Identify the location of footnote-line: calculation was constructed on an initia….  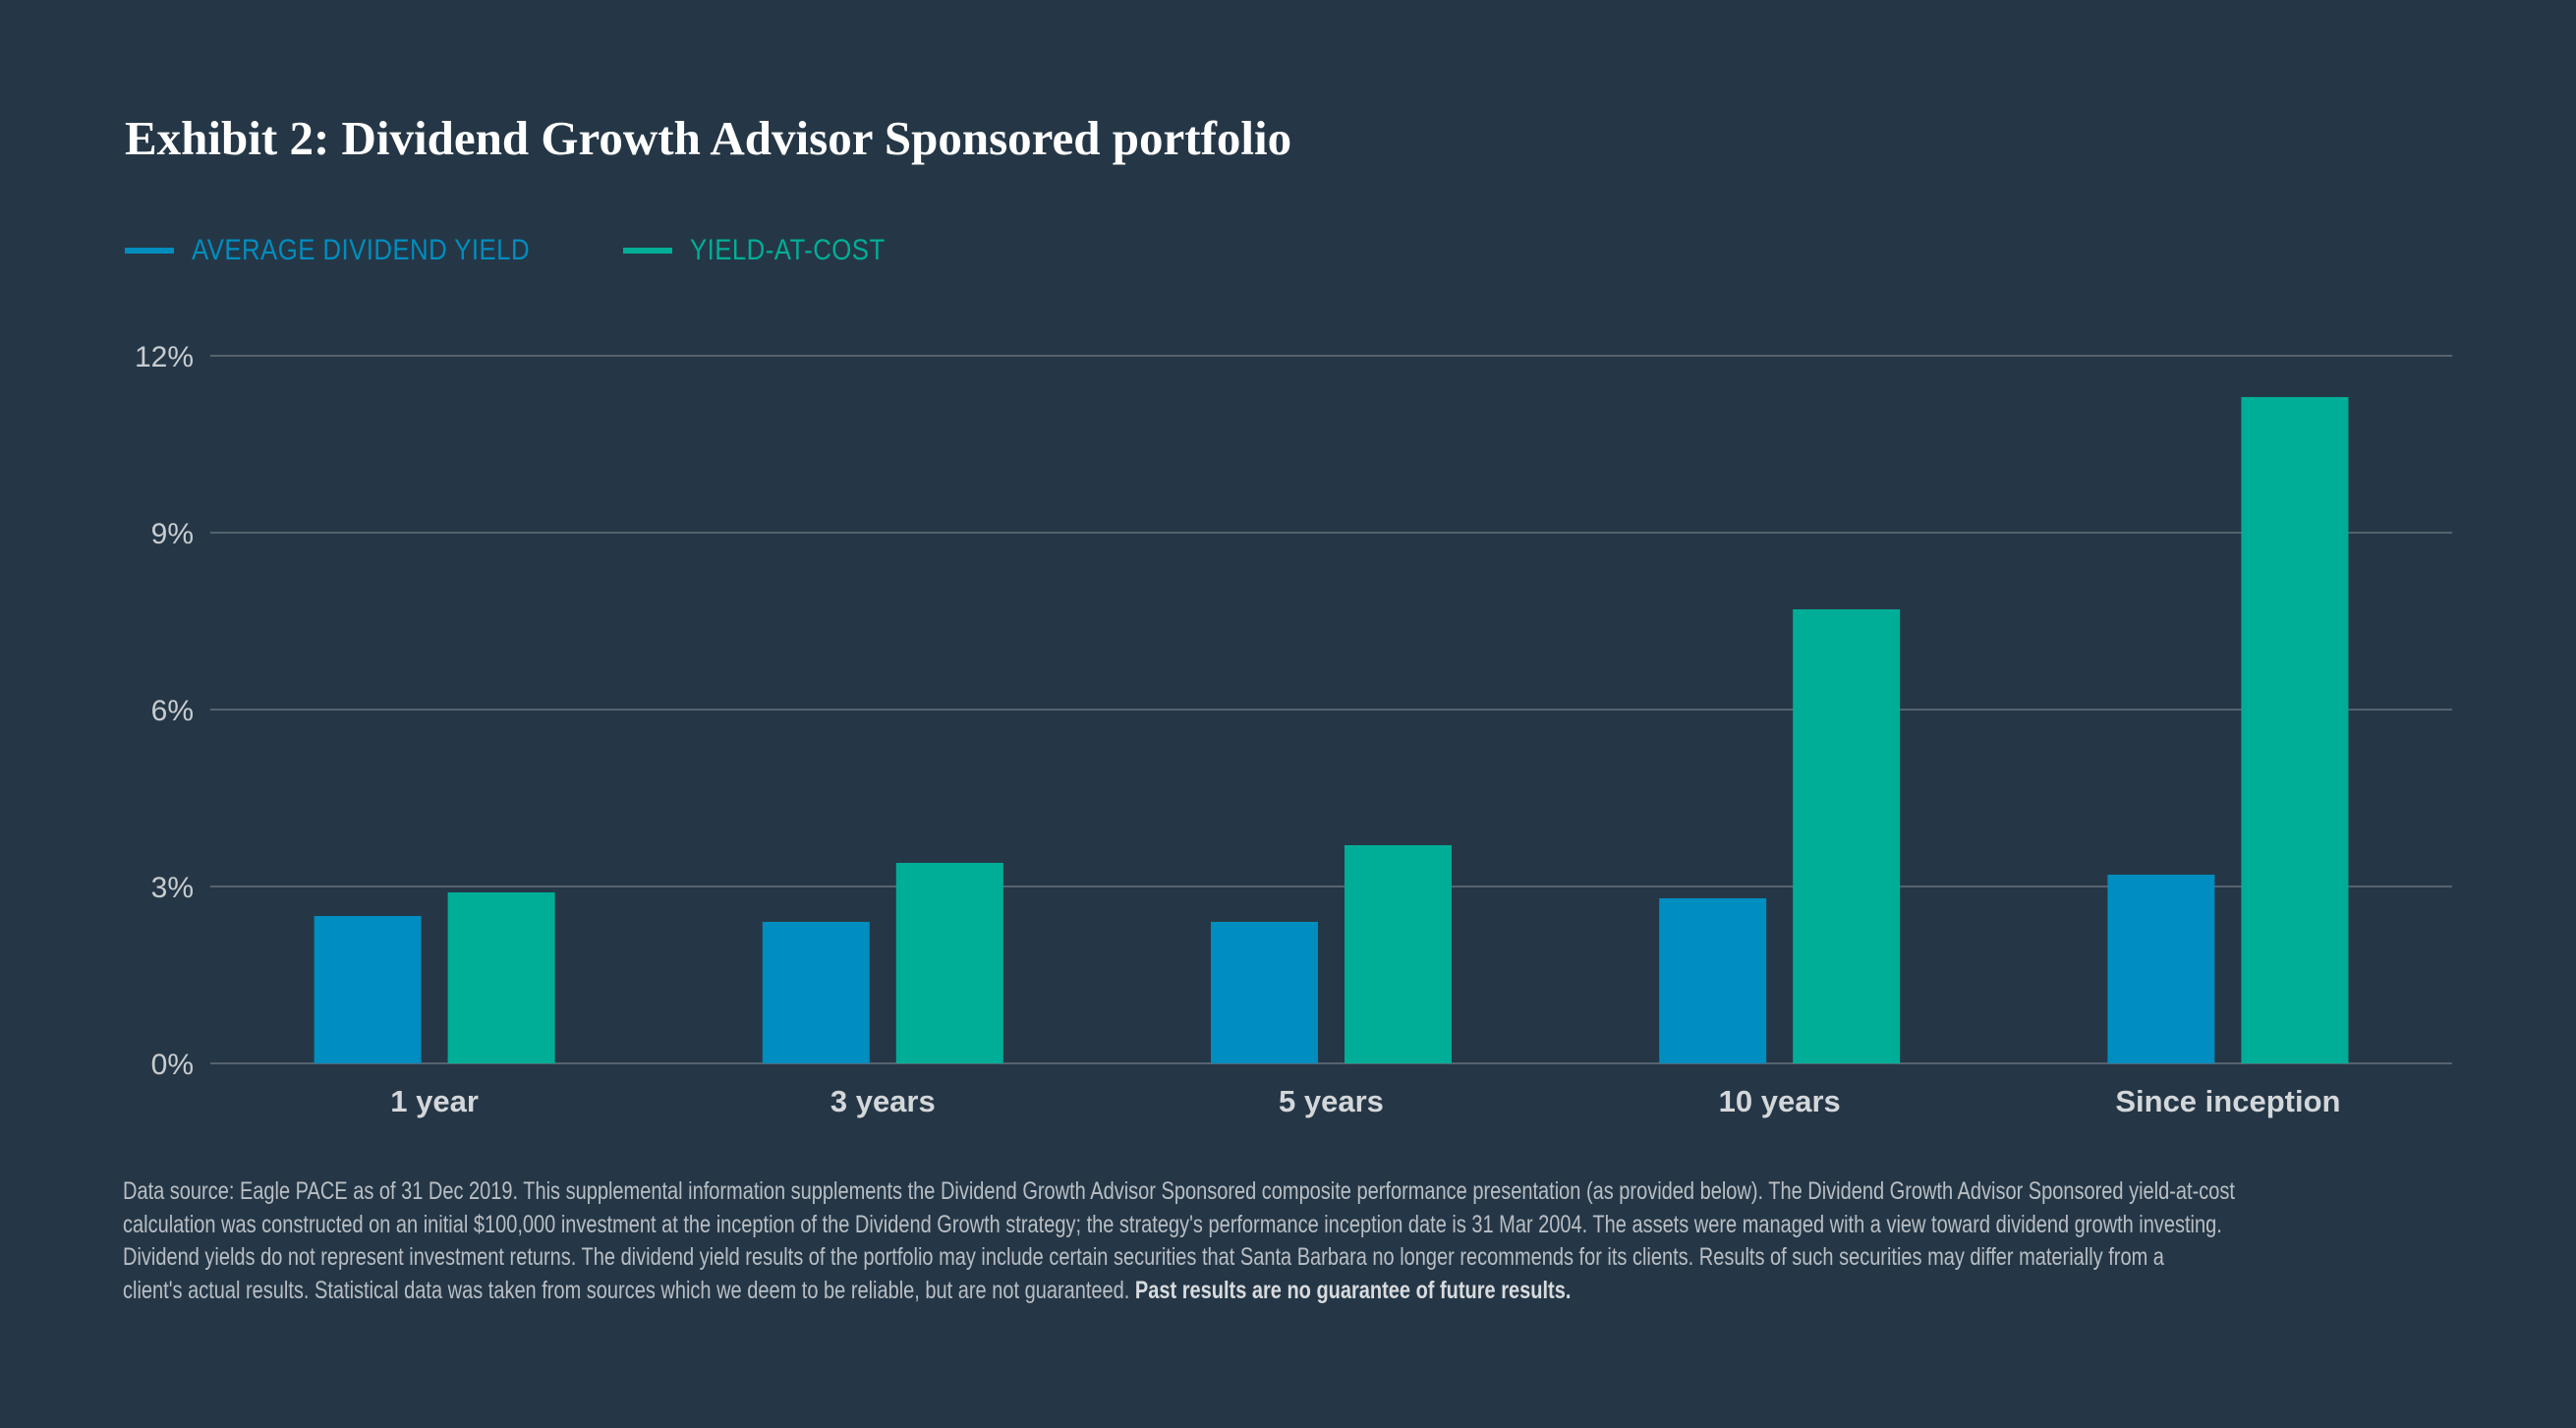
(1172, 1224).